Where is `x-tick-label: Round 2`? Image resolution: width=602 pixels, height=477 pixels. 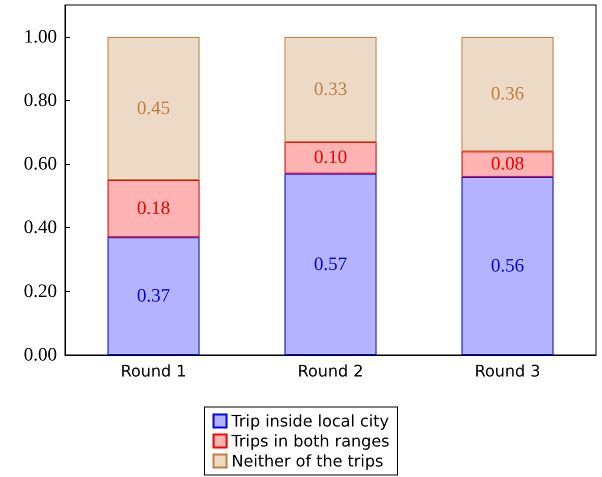 x-tick-label: Round 2 is located at coordinates (331, 371).